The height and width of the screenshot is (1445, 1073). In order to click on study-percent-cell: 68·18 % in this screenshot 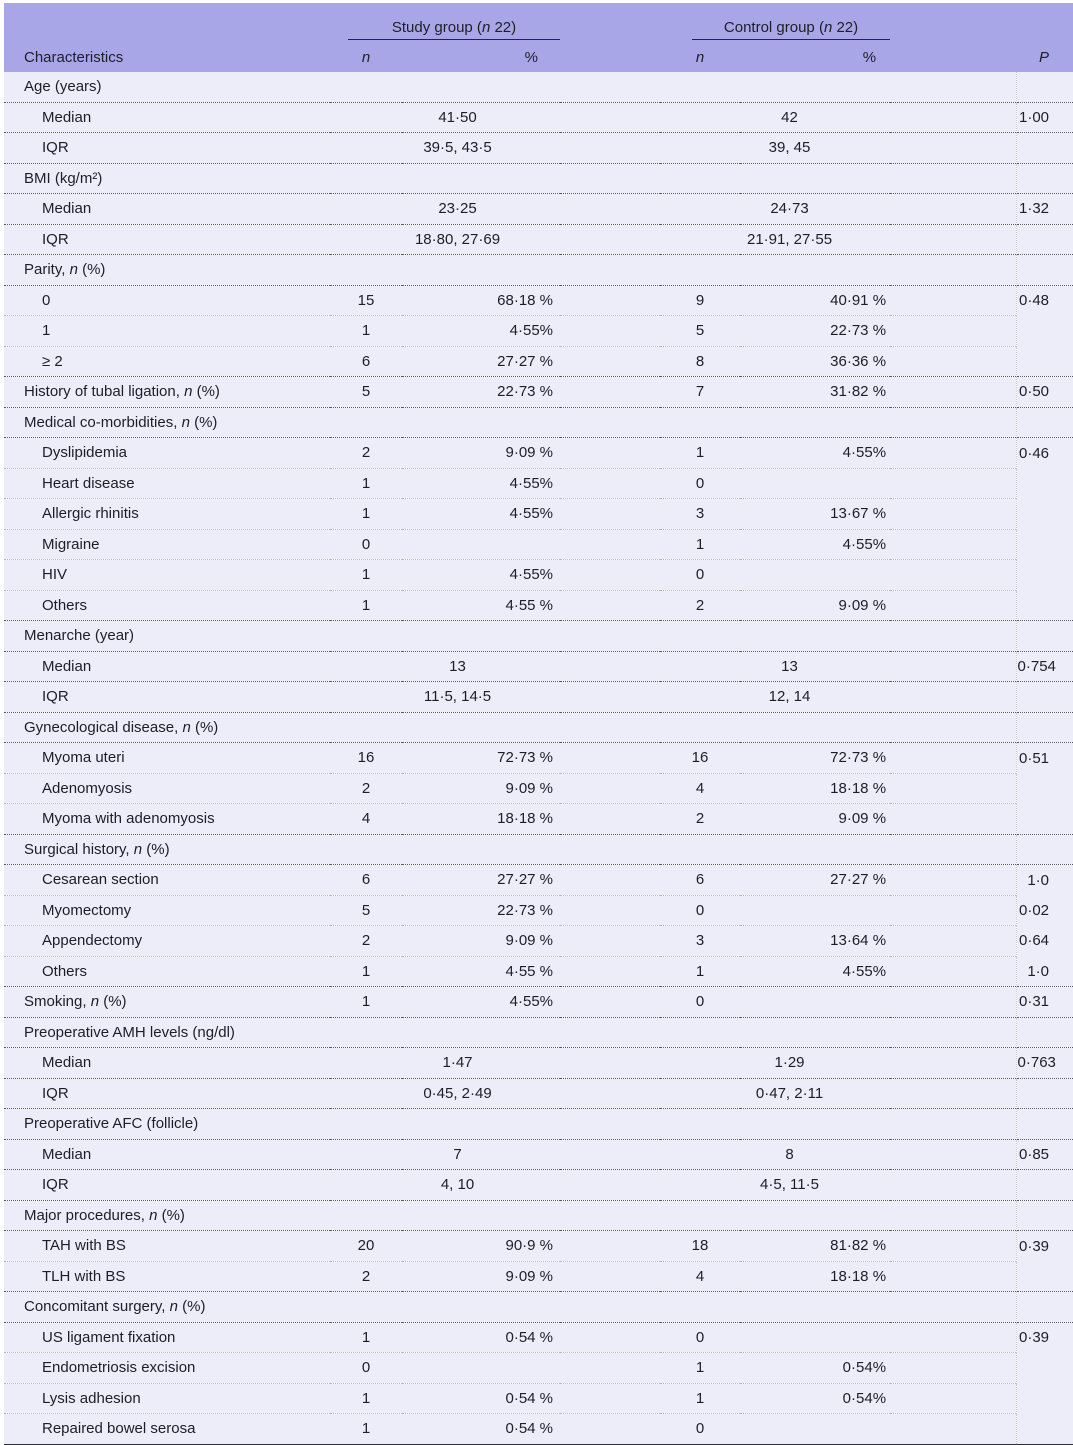, I will do `click(481, 300)`.